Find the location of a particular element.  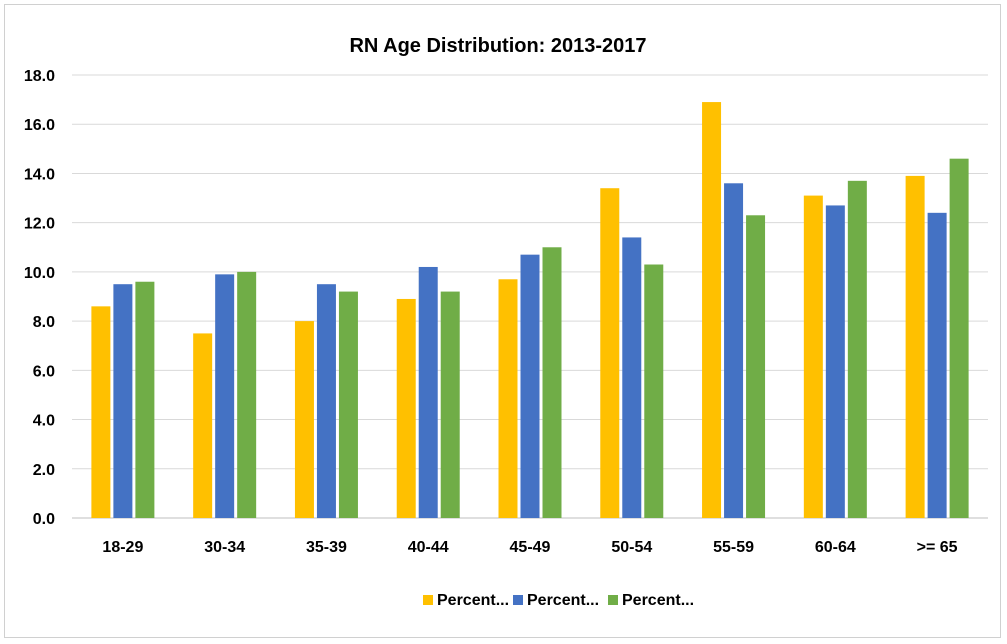

y-tick-label: 10.0 is located at coordinates (39, 273).